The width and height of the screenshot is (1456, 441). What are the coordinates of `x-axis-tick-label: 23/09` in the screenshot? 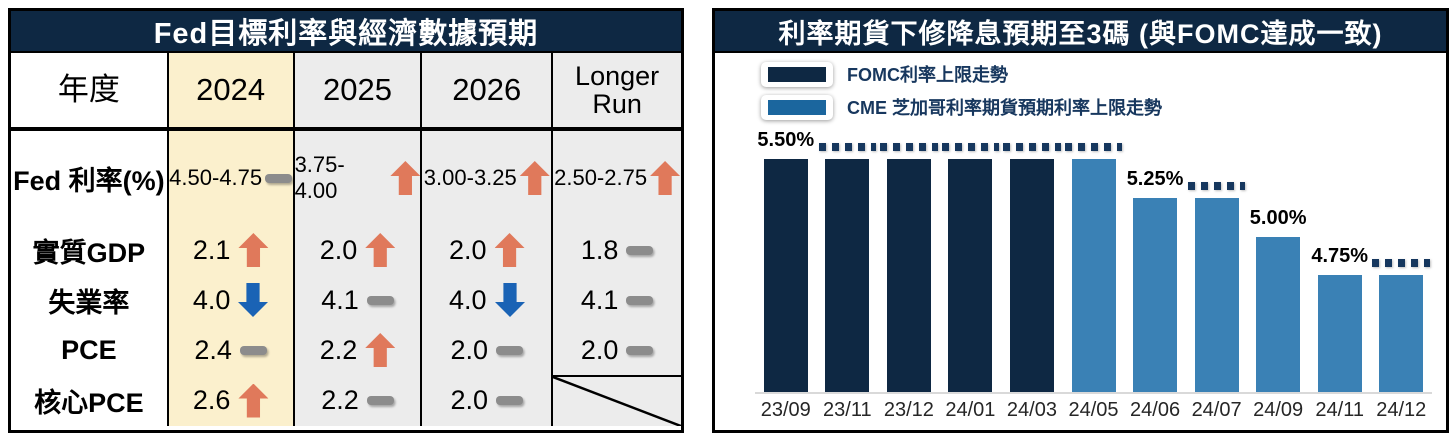 It's located at (785, 410).